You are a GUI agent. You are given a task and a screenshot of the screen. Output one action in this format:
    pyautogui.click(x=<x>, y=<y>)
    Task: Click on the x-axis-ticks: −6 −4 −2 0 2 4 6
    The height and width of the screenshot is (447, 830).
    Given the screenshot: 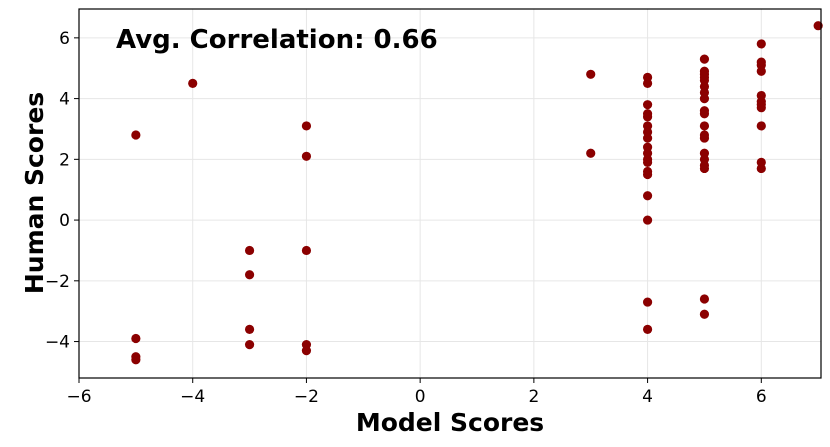 What is the action you would take?
    pyautogui.click(x=416, y=392)
    